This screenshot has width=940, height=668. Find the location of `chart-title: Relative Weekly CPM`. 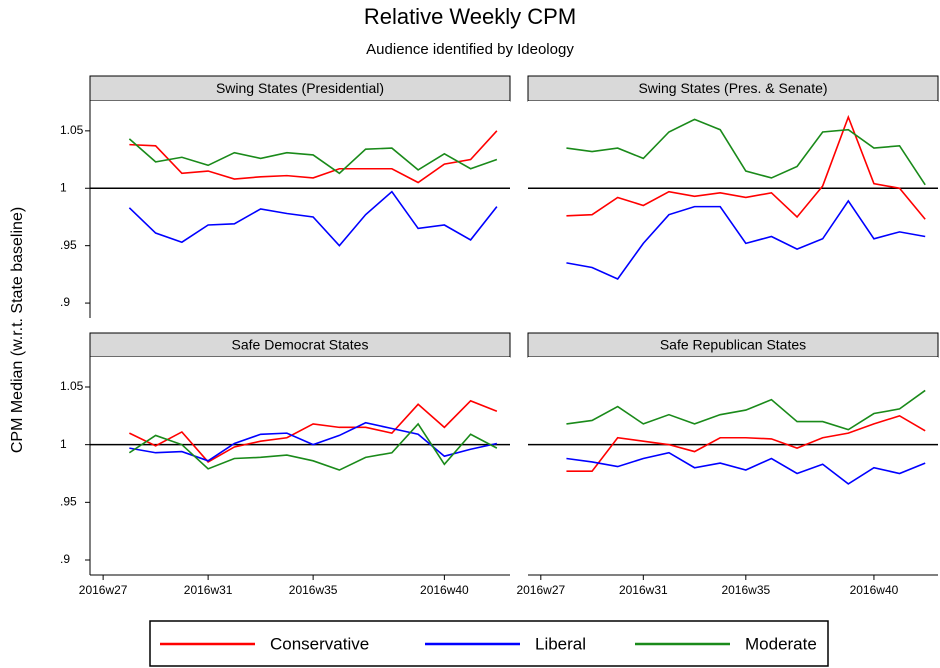

chart-title: Relative Weekly CPM is located at coordinates (470, 16).